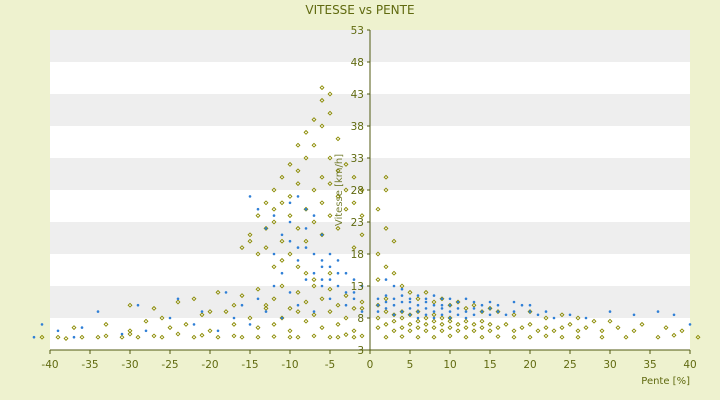 The width and height of the screenshot is (720, 400). What do you see at coordinates (370, 365) in the screenshot?
I see `x-tick-label: 0` at bounding box center [370, 365].